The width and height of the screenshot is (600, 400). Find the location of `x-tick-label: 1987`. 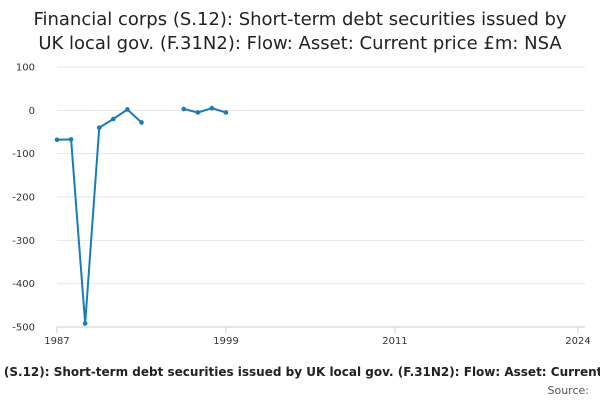

x-tick-label: 1987 is located at coordinates (56, 341).